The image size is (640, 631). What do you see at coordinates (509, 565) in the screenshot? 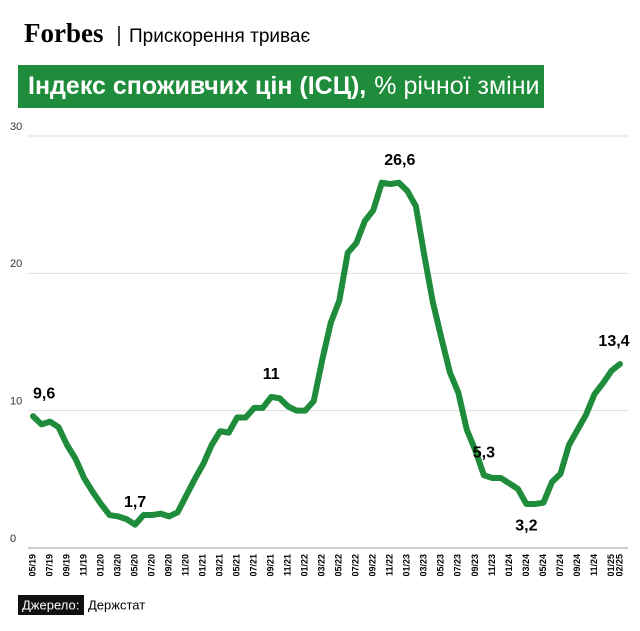
I see `x-tick-label: 01/24` at bounding box center [509, 565].